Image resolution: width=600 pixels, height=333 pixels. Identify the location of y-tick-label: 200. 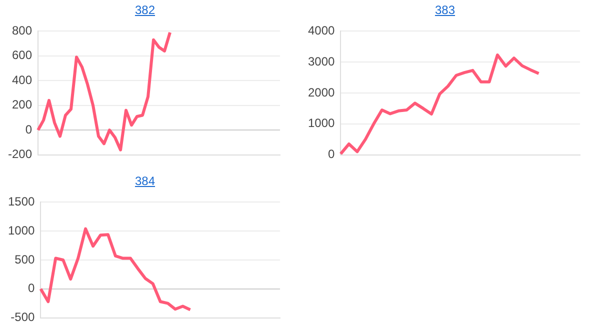
(22, 105).